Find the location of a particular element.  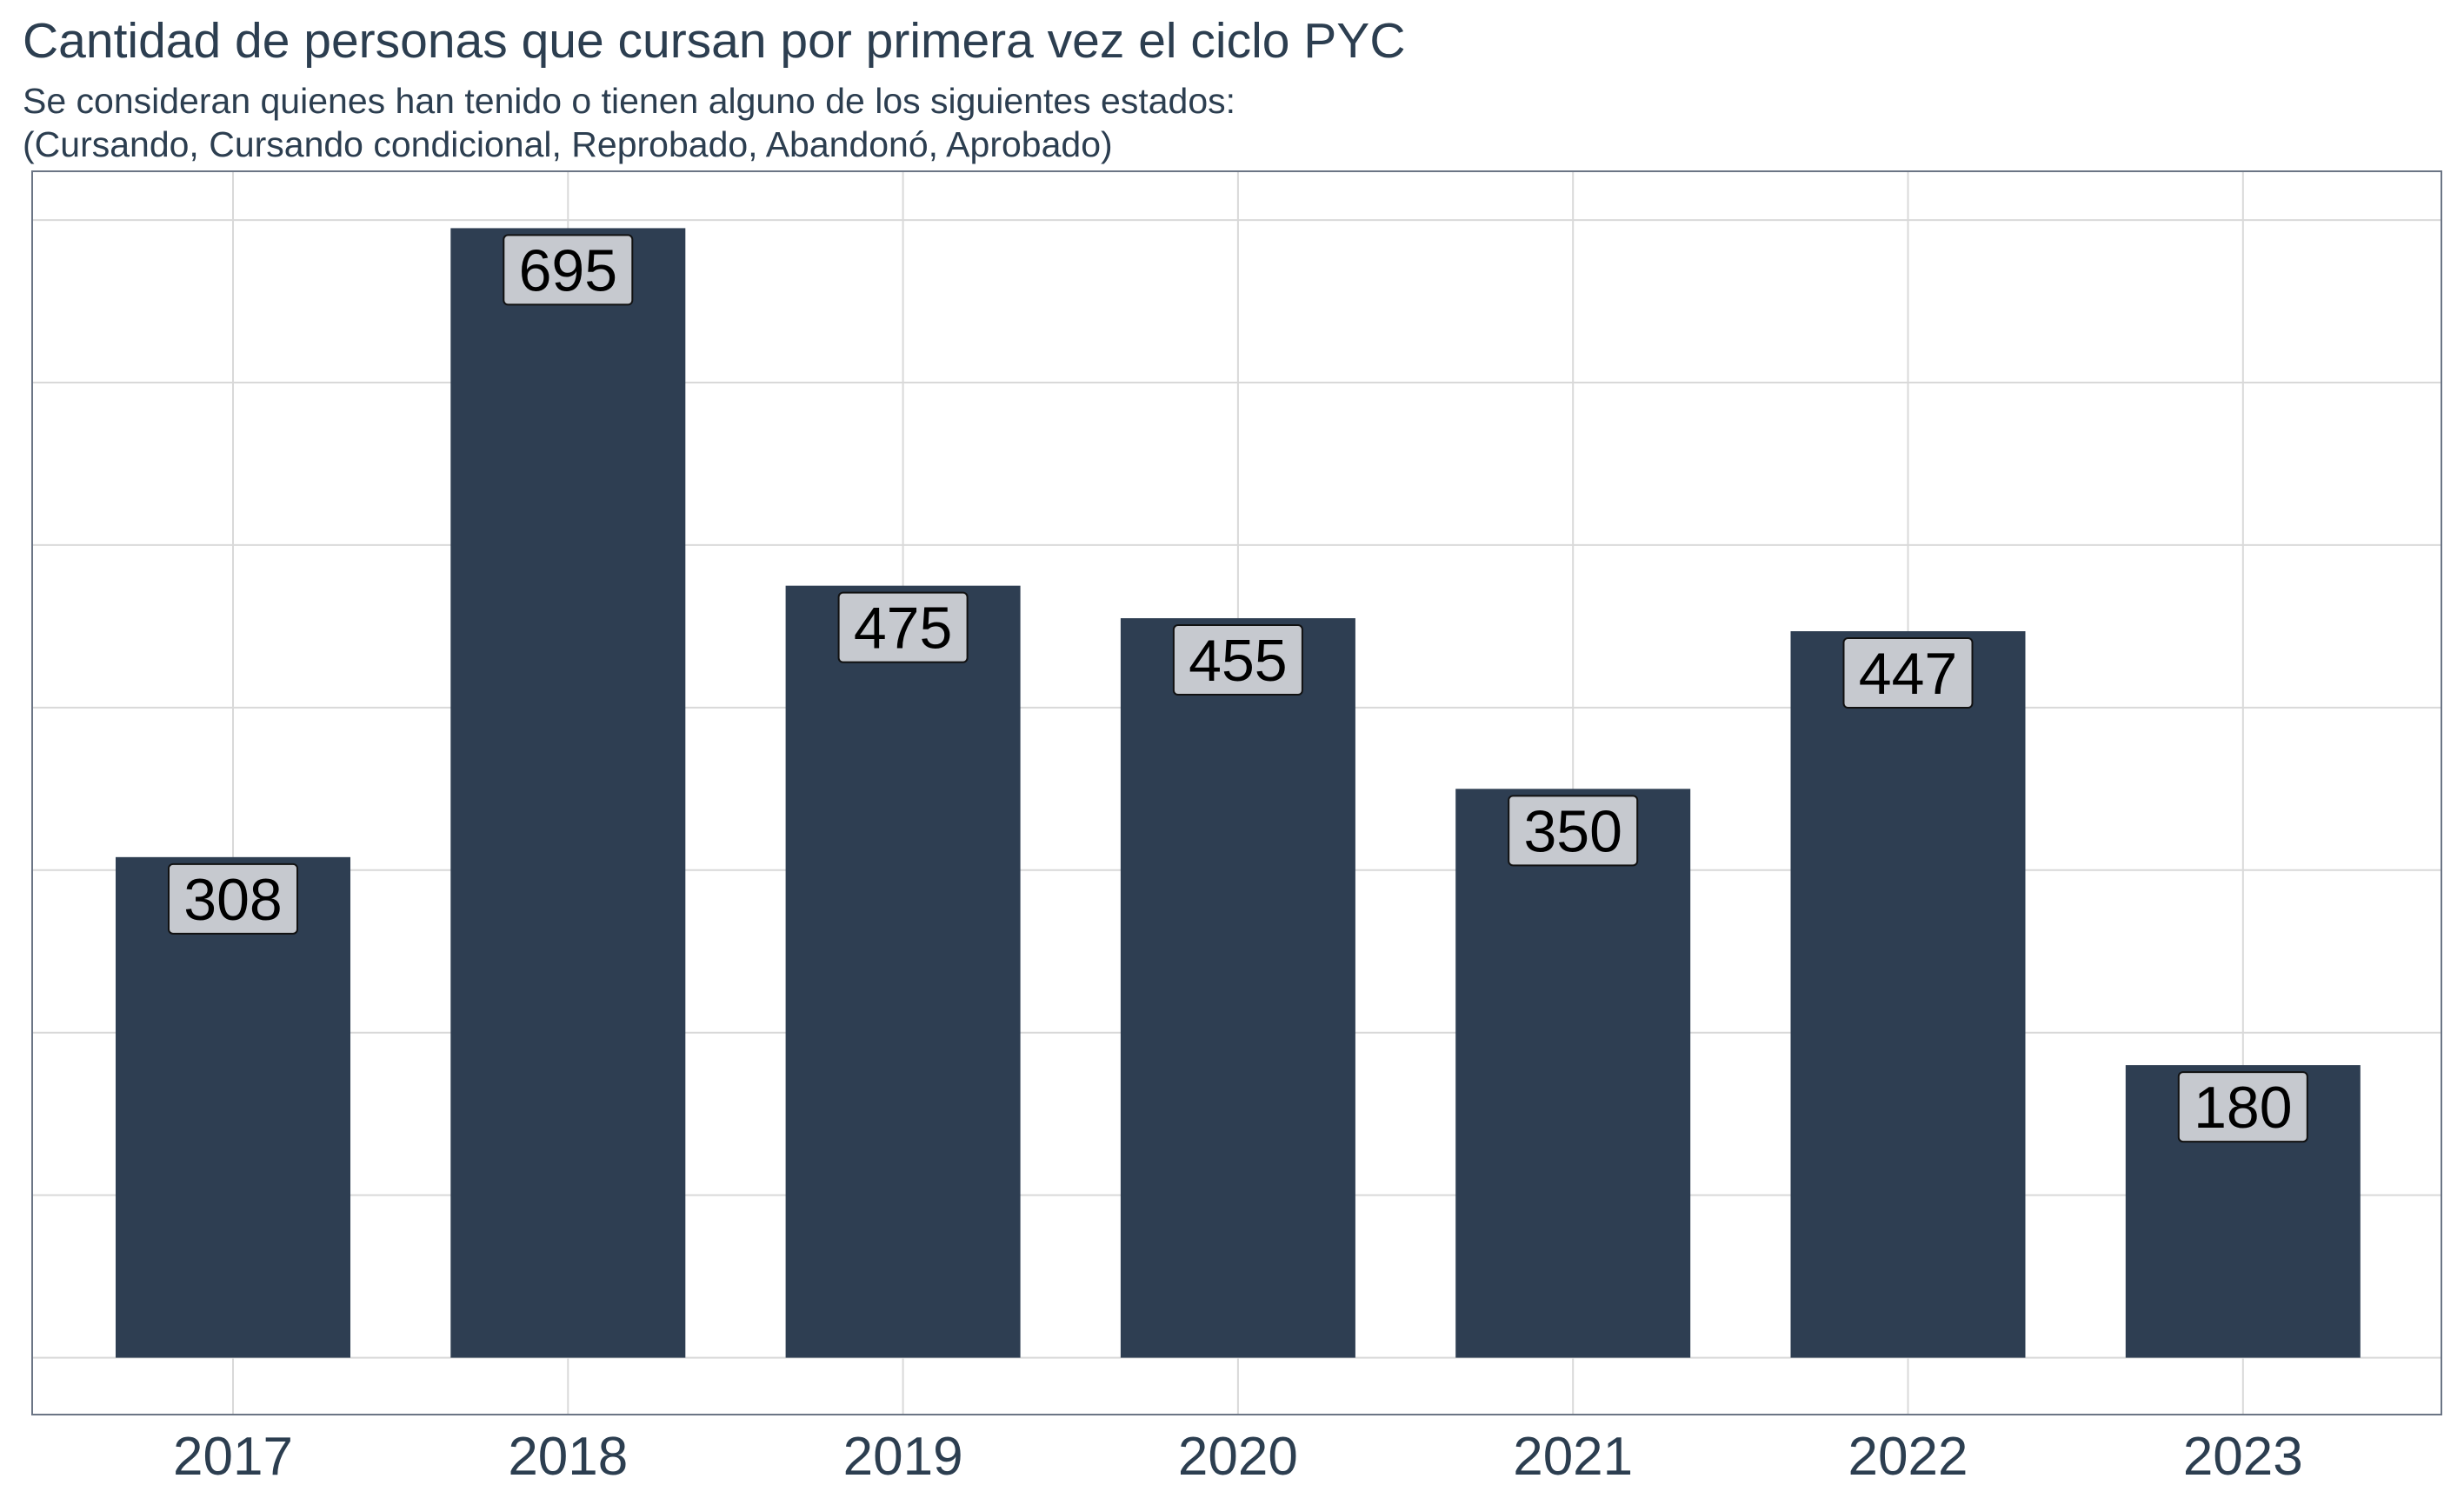

x-tick-label: 2017 is located at coordinates (233, 1457).